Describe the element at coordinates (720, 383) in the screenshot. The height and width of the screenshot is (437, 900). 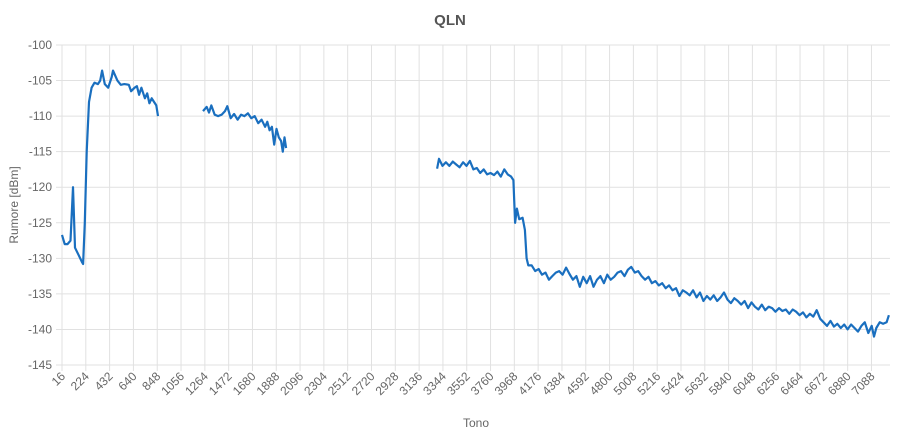
I see `x-tick-label: 5840` at that location.